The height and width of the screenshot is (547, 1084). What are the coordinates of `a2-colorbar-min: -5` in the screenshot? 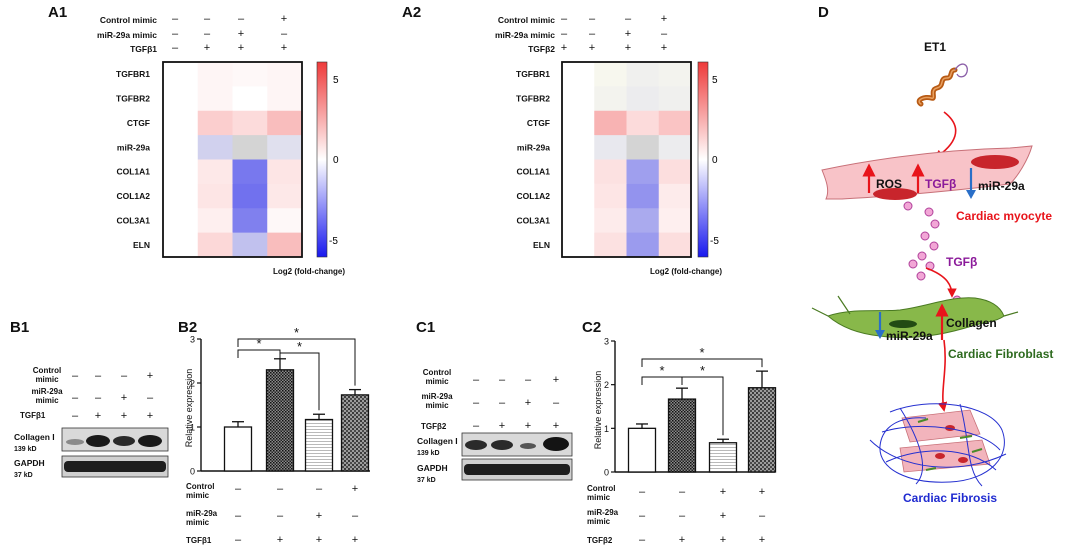 It's located at (714, 241).